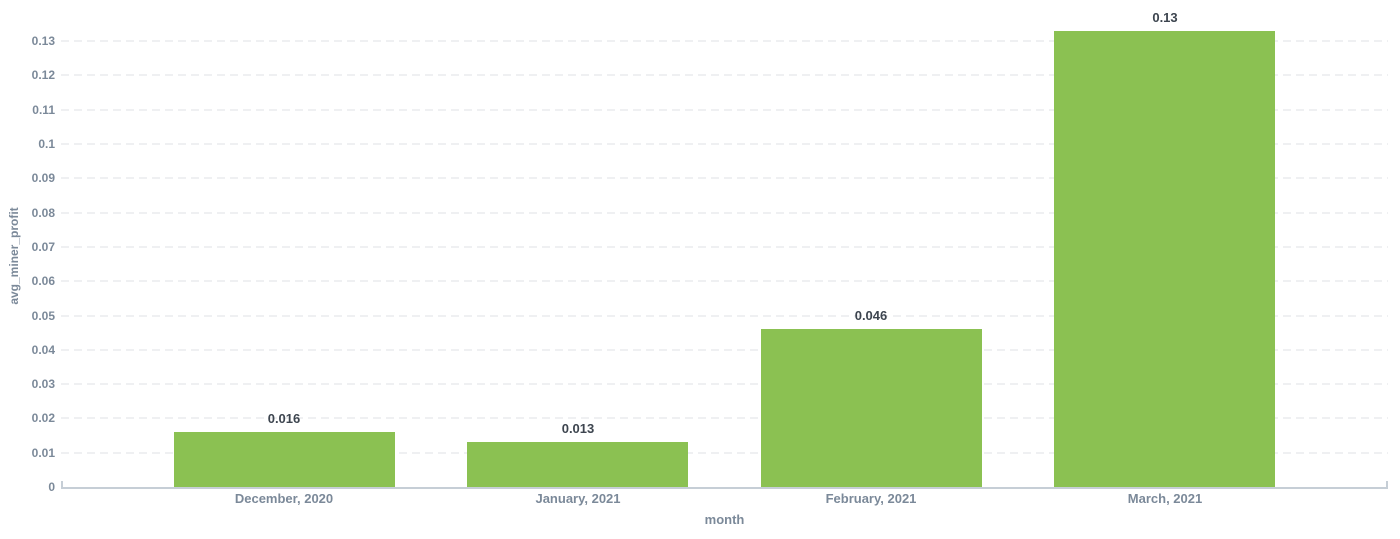 The height and width of the screenshot is (539, 1400). Describe the element at coordinates (43, 109) in the screenshot. I see `y-tick-label: 0.11` at that location.